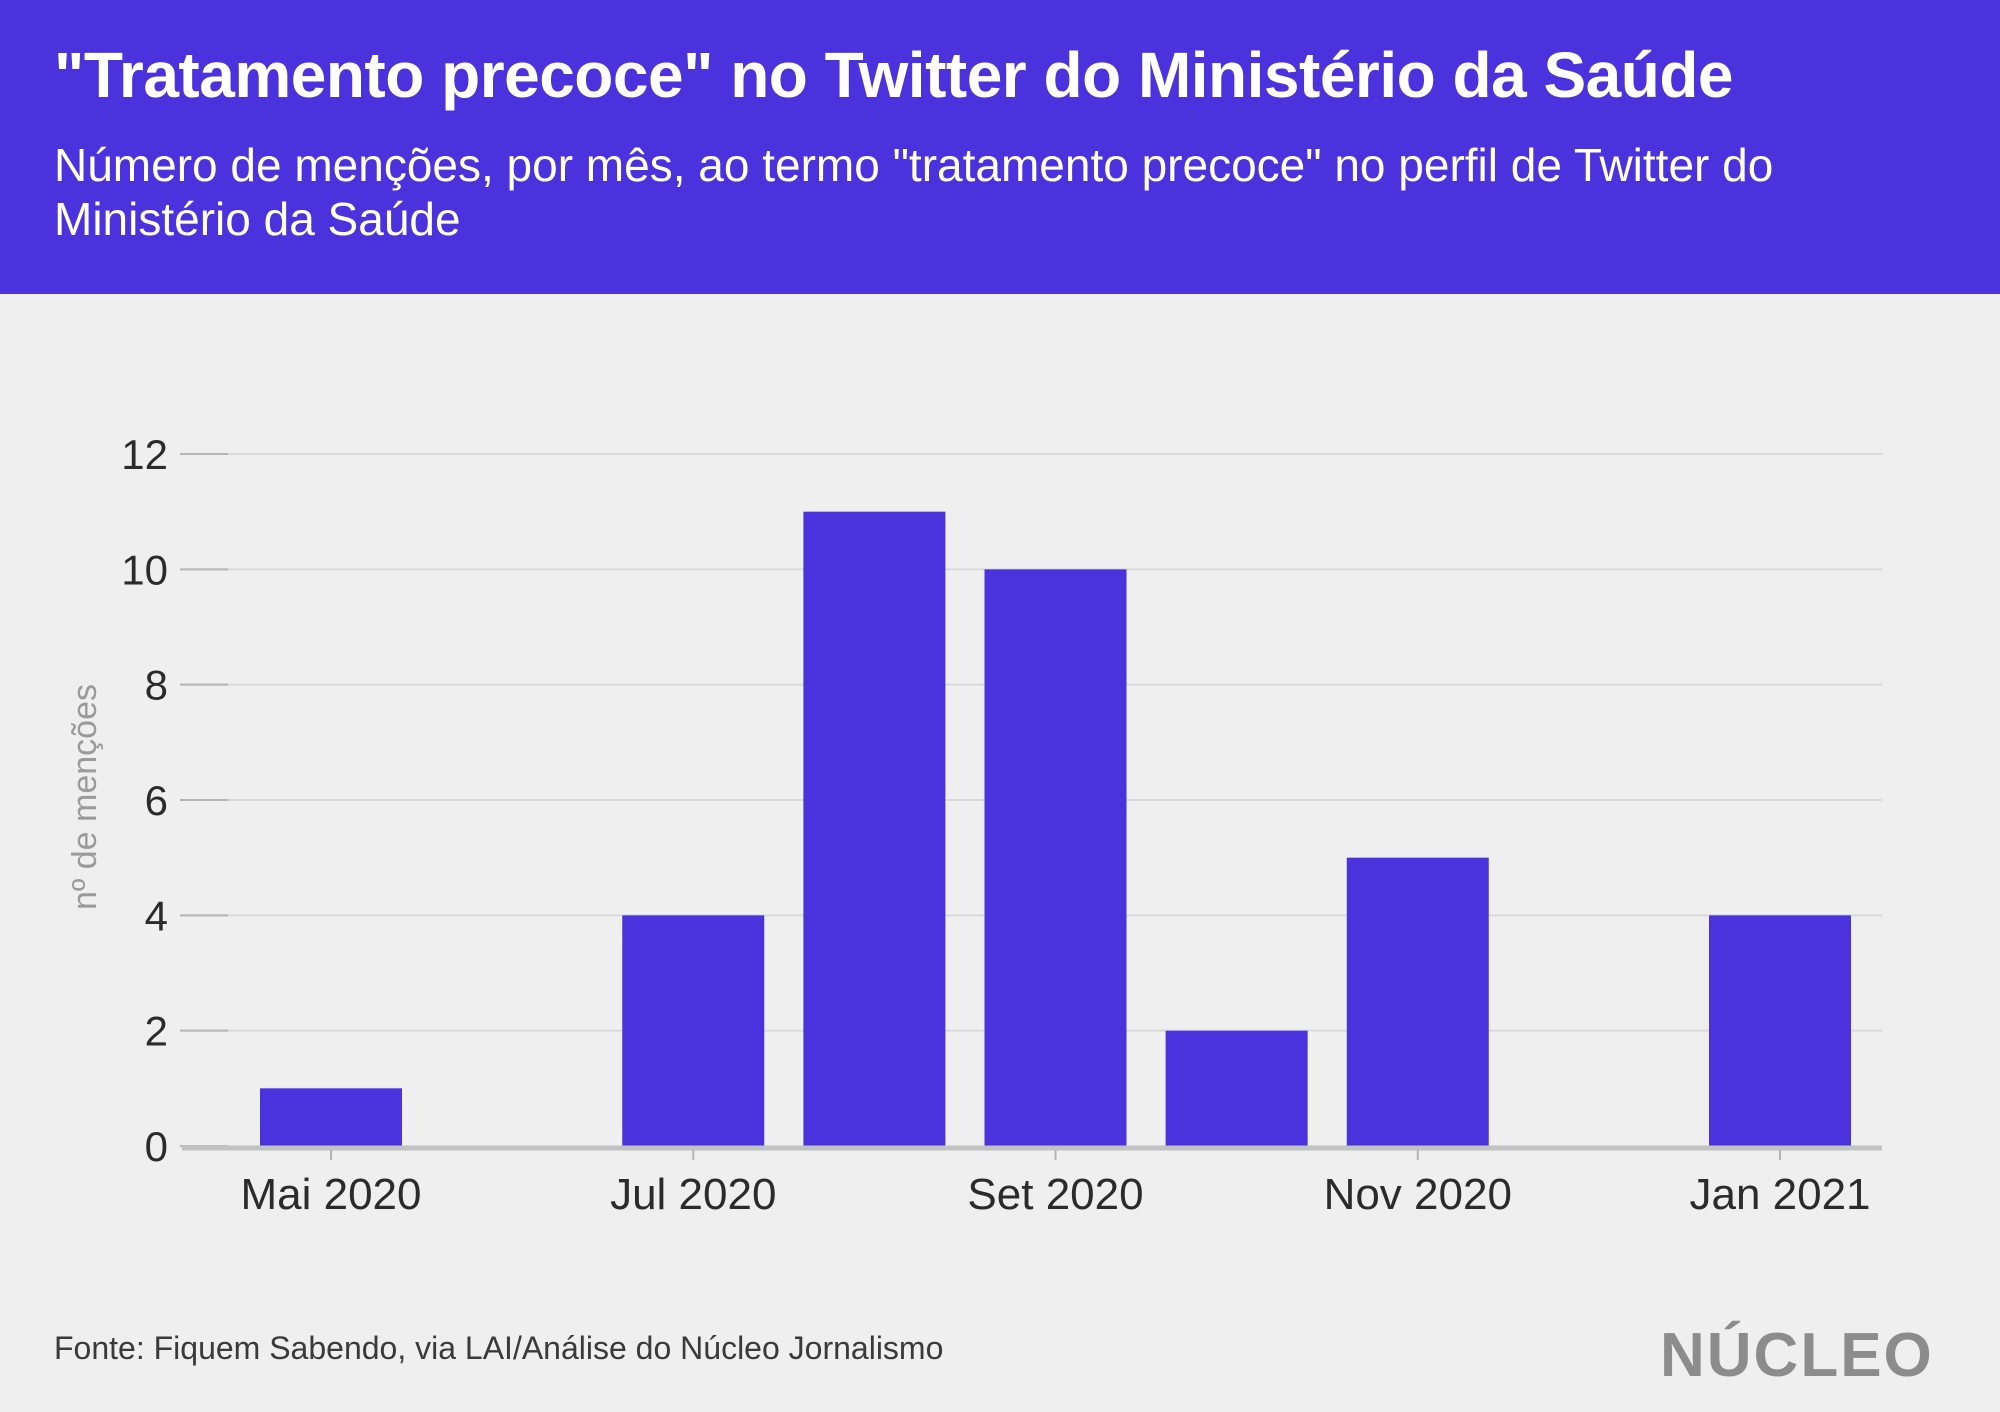 The image size is (2000, 1412). Describe the element at coordinates (1418, 1194) in the screenshot. I see `x-tick-label: Nov 2020` at that location.